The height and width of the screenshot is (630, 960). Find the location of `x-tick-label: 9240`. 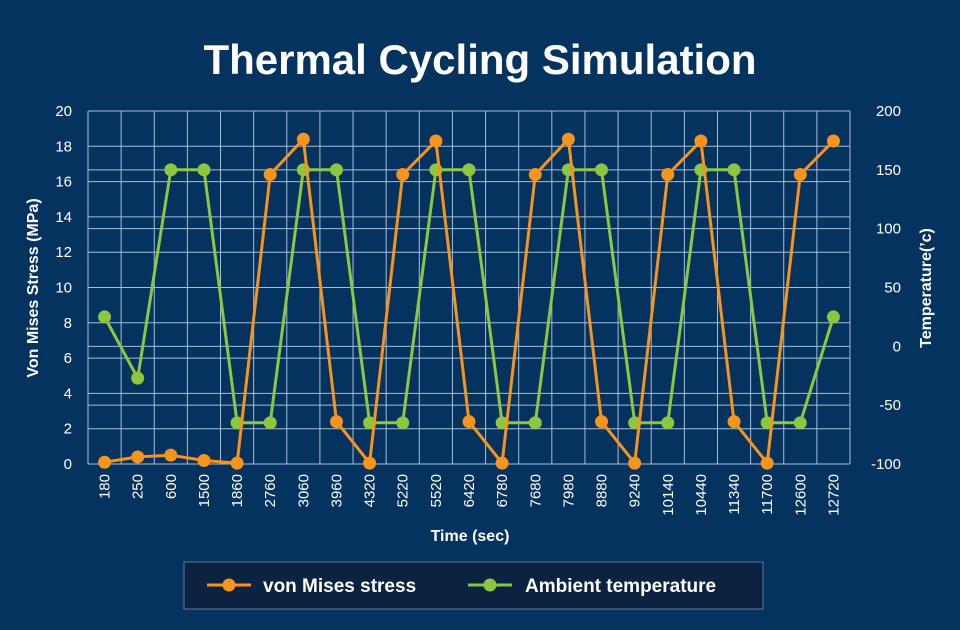

x-tick-label: 9240 is located at coordinates (635, 490).